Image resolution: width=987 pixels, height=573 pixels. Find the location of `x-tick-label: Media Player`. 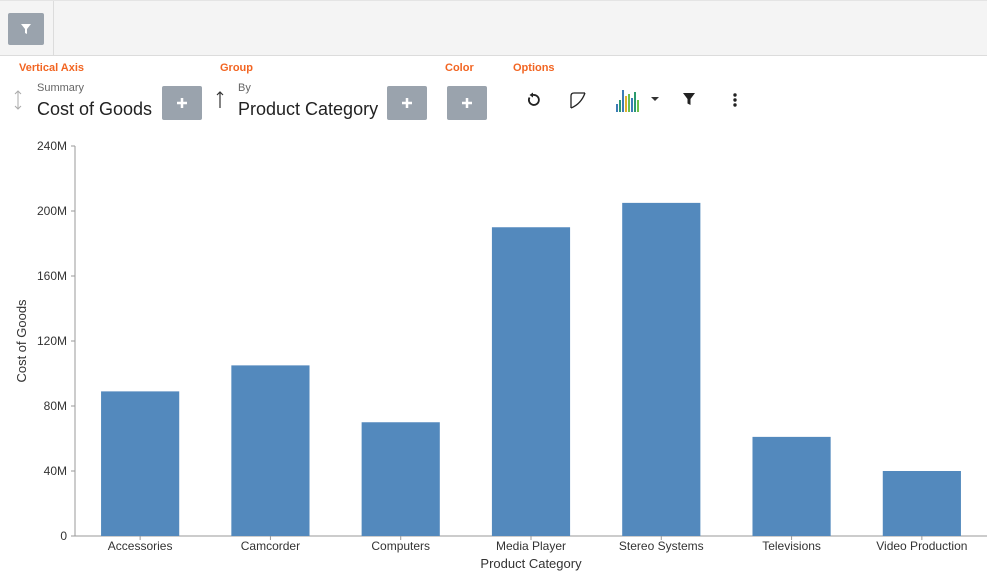

x-tick-label: Media Player is located at coordinates (531, 546).